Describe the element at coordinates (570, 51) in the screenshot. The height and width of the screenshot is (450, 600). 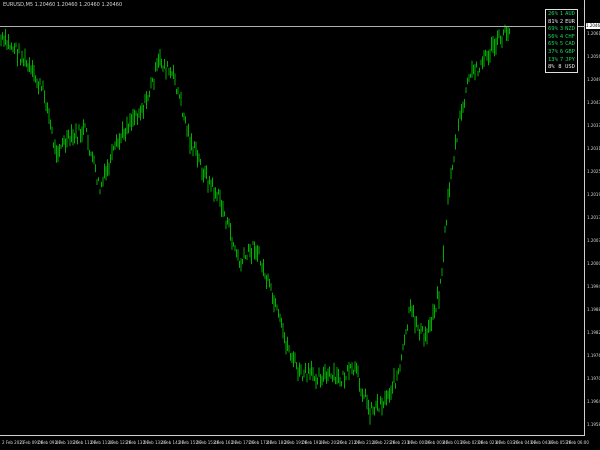
I see `strength-currency: GBP` at that location.